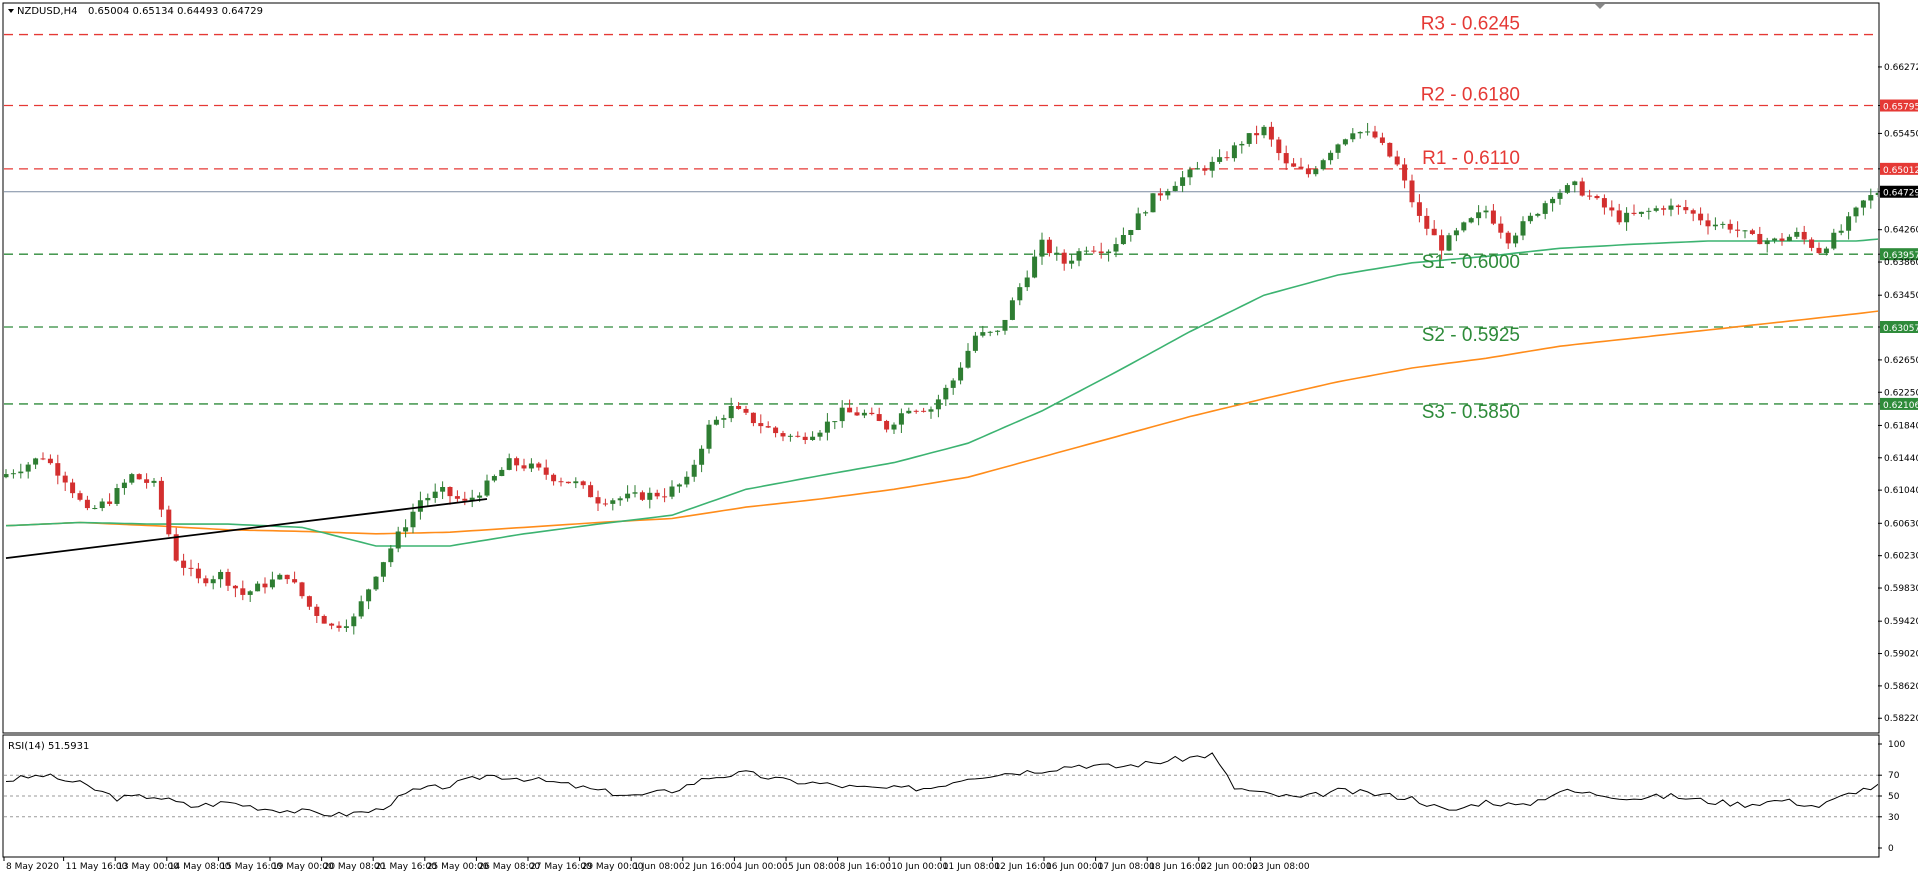  Describe the element at coordinates (11, 11) in the screenshot. I see `symbol-dropdown-icon` at that location.